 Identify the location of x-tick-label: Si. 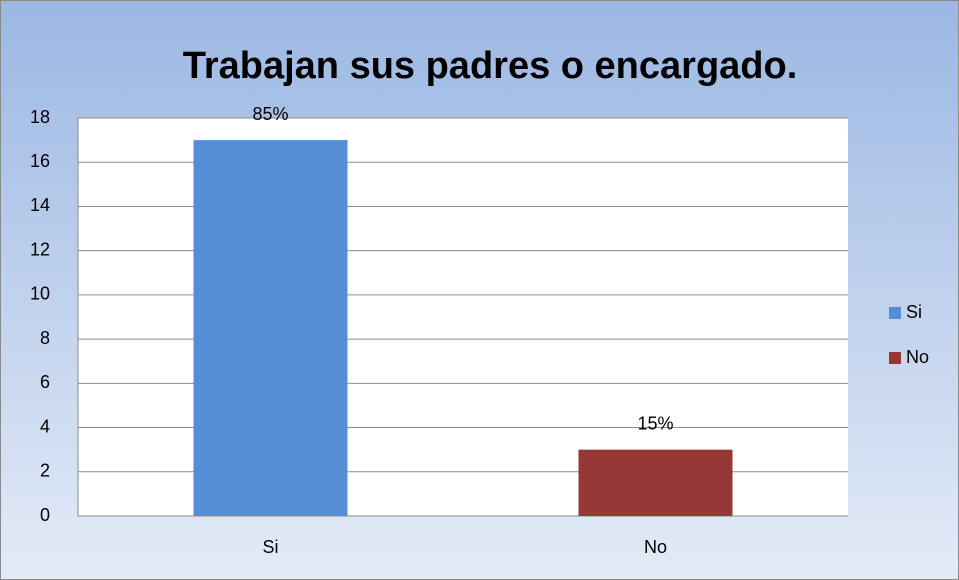
(270, 547).